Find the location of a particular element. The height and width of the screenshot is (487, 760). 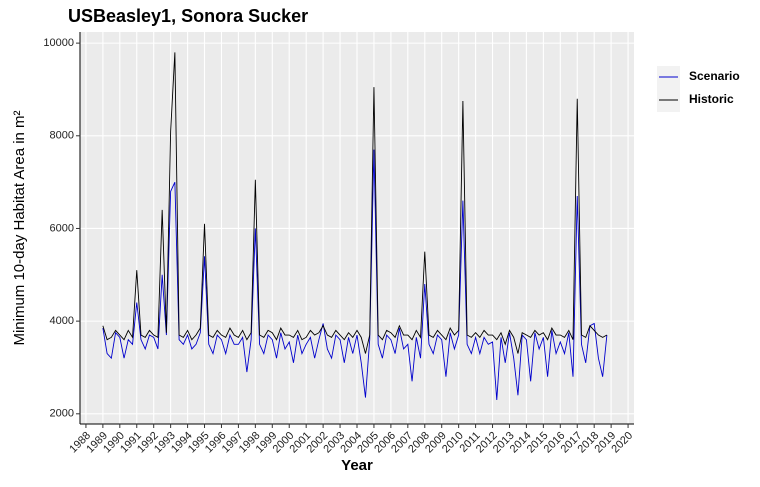

y-tick-label: 2000 is located at coordinates (62, 414).